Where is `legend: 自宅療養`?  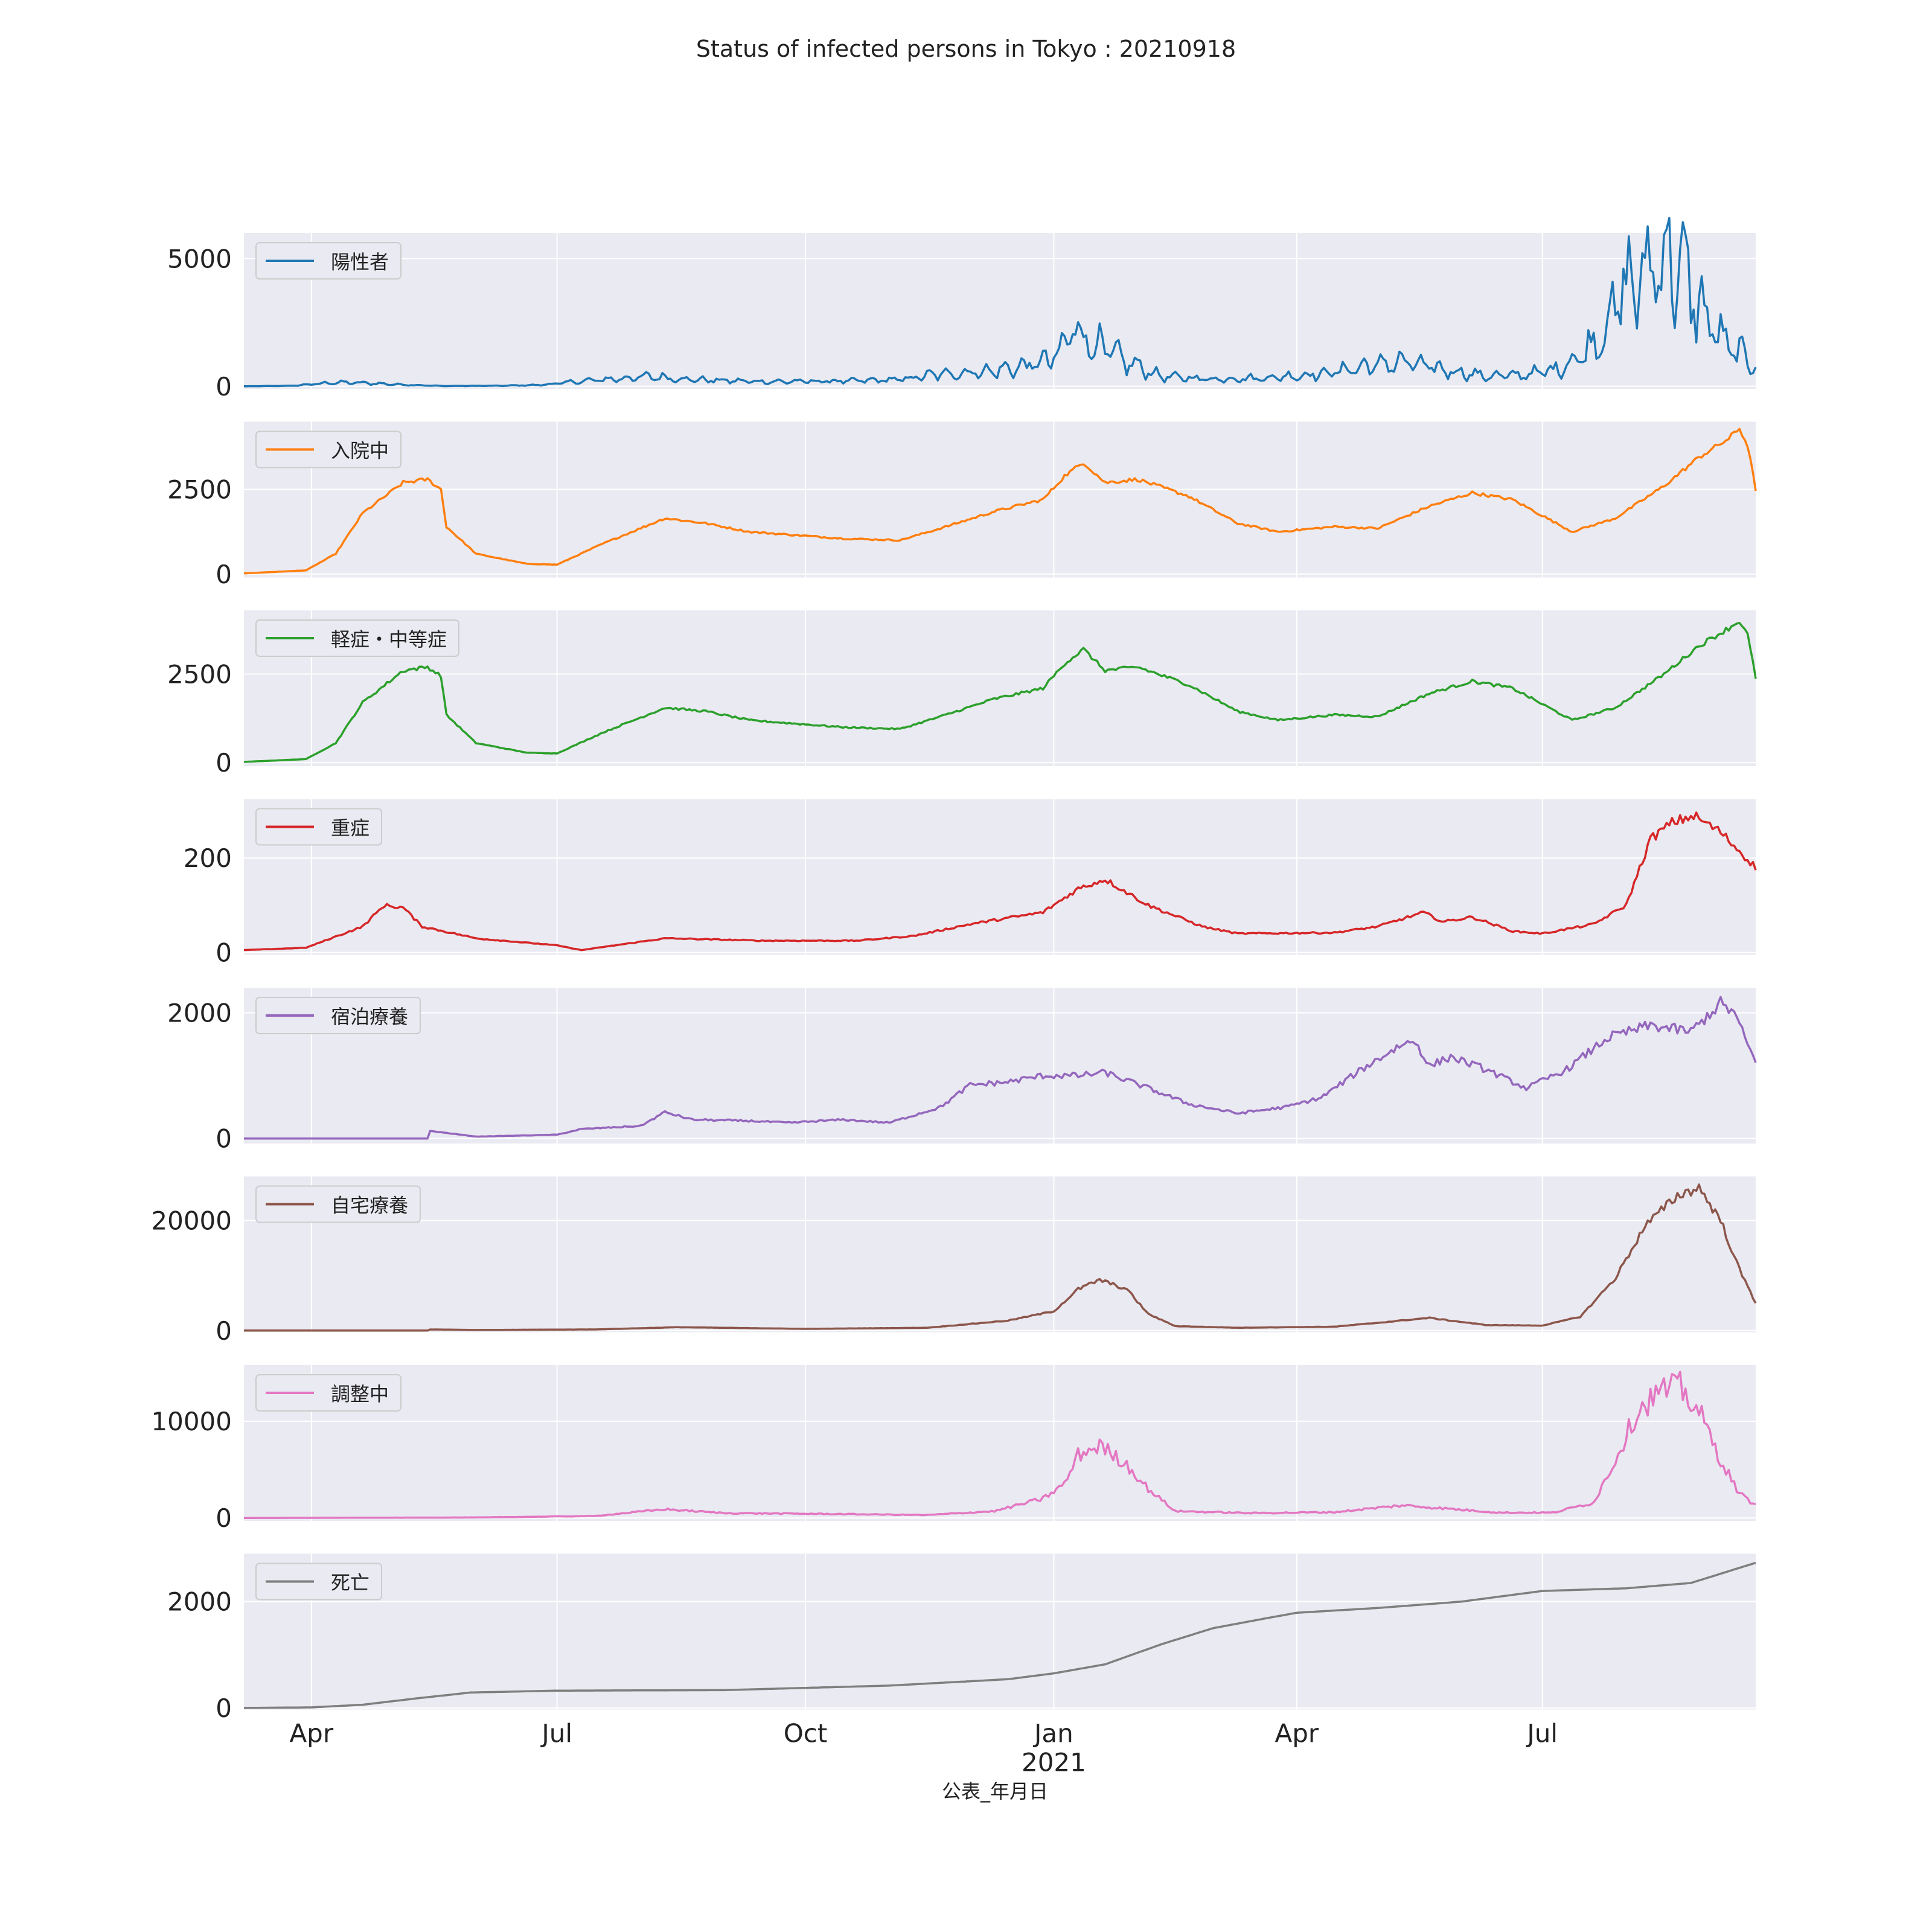
legend: 自宅療養 is located at coordinates (338, 1204).